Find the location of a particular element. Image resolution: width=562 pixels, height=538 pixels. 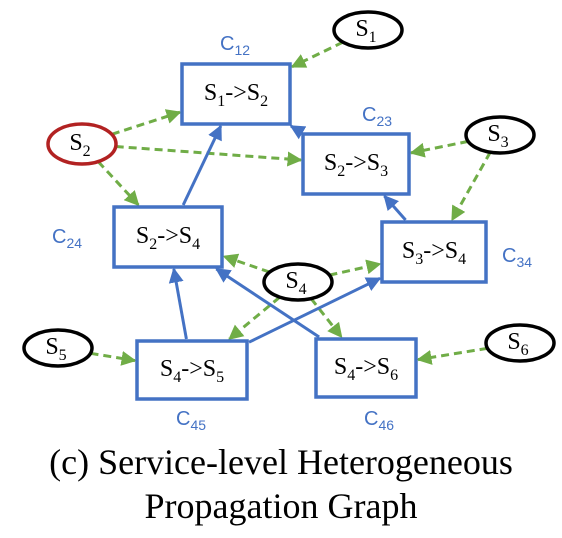

service-node-text: S3 is located at coordinates (497, 136).